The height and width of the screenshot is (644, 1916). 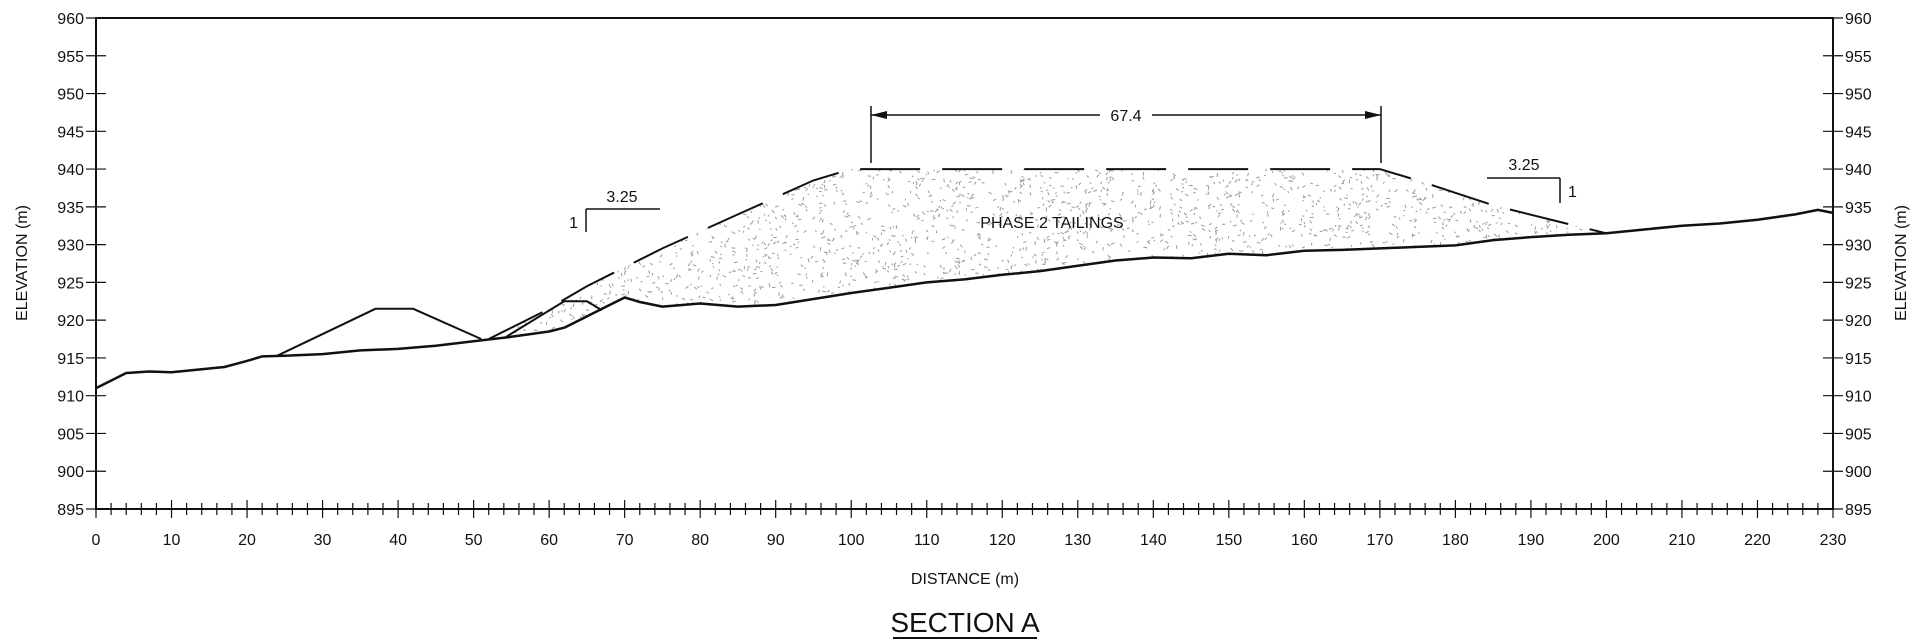 What do you see at coordinates (549, 540) in the screenshot?
I see `x-tick-label: 60` at bounding box center [549, 540].